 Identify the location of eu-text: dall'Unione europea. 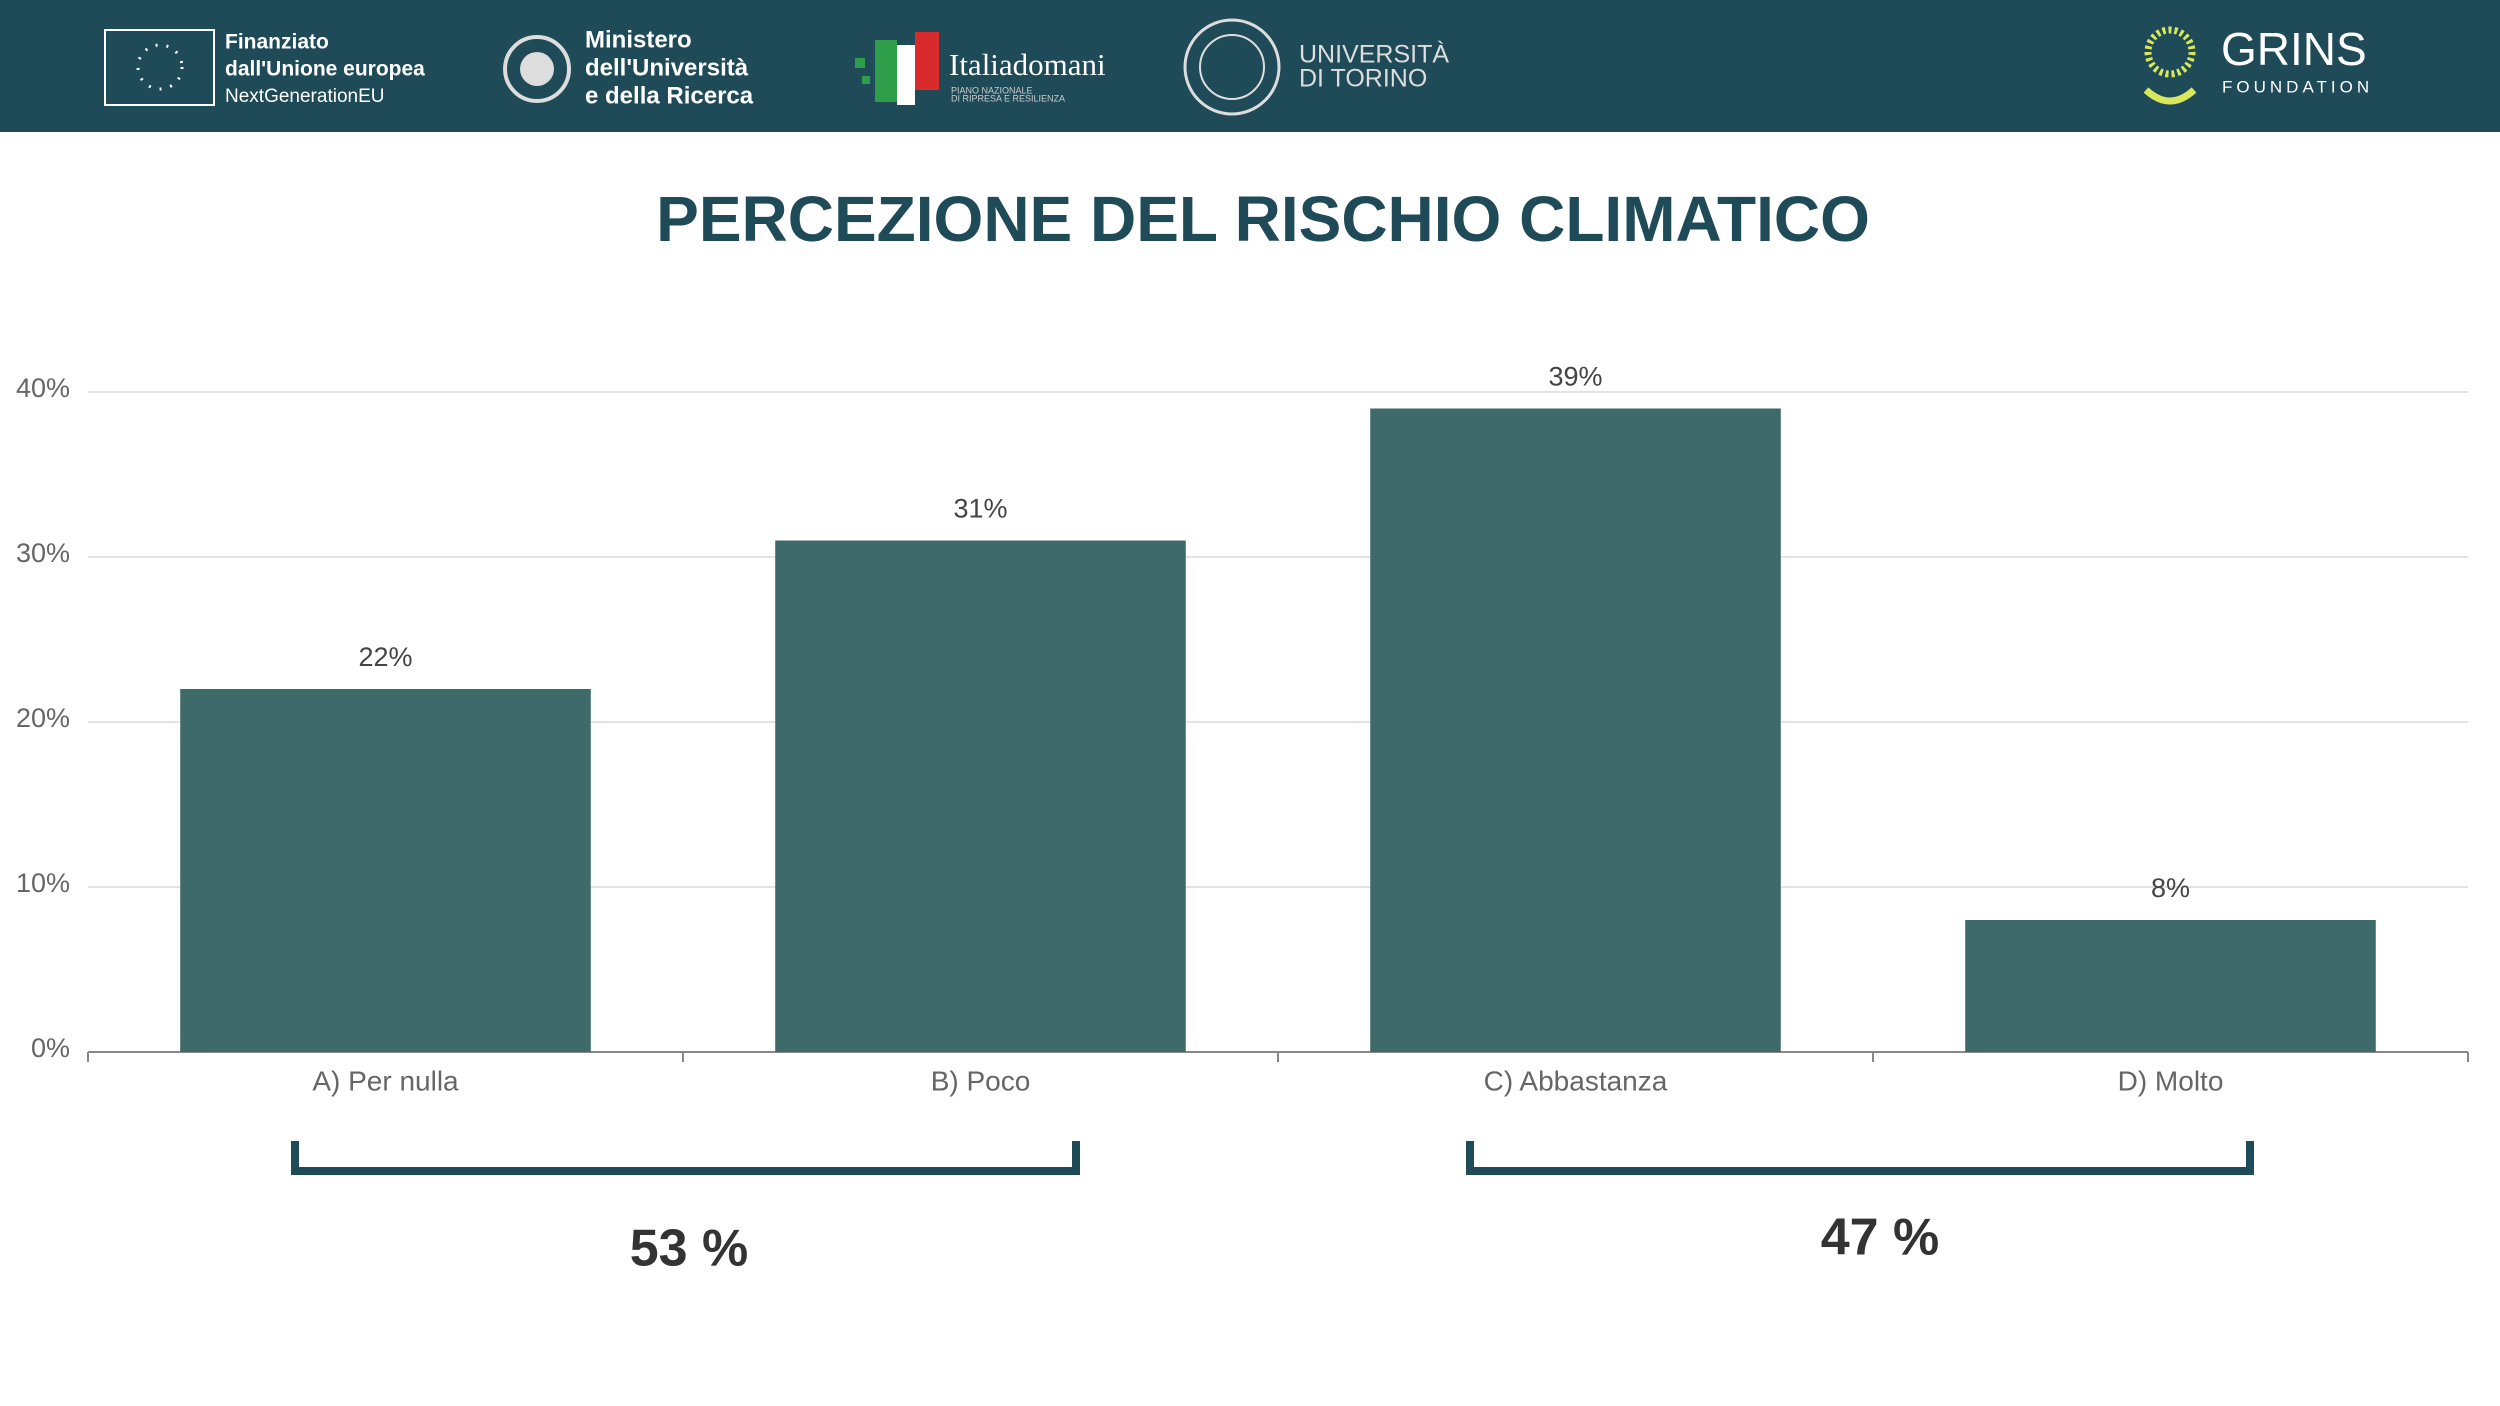
(325, 69).